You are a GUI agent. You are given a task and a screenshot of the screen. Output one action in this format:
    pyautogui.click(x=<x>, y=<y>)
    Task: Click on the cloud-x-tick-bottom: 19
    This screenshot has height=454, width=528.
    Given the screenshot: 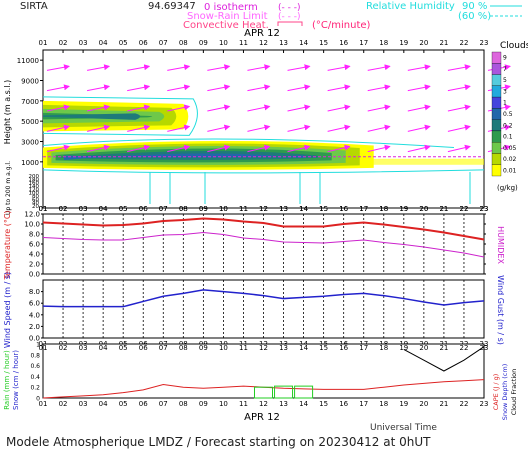 What is the action you would take?
    pyautogui.click(x=403, y=209)
    